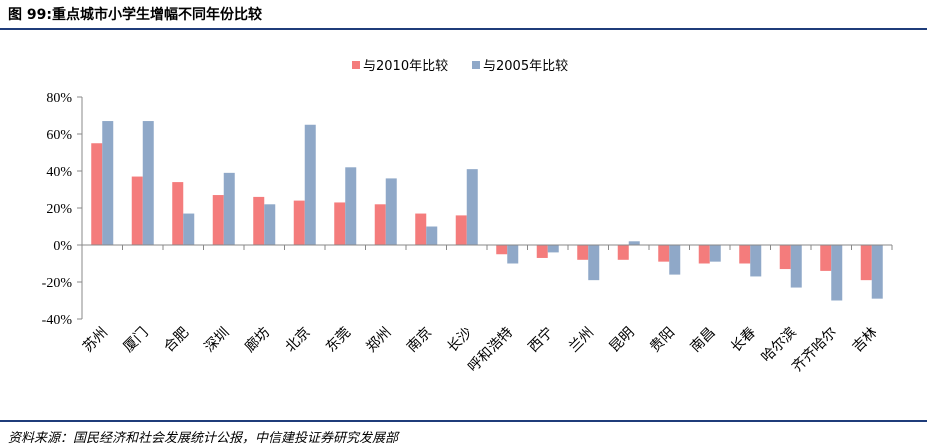 This screenshot has width=927, height=448. I want to click on source-note: 资料来源：国民经济和社会发展统计公报，中信建投证券研究发展部, so click(203, 438).